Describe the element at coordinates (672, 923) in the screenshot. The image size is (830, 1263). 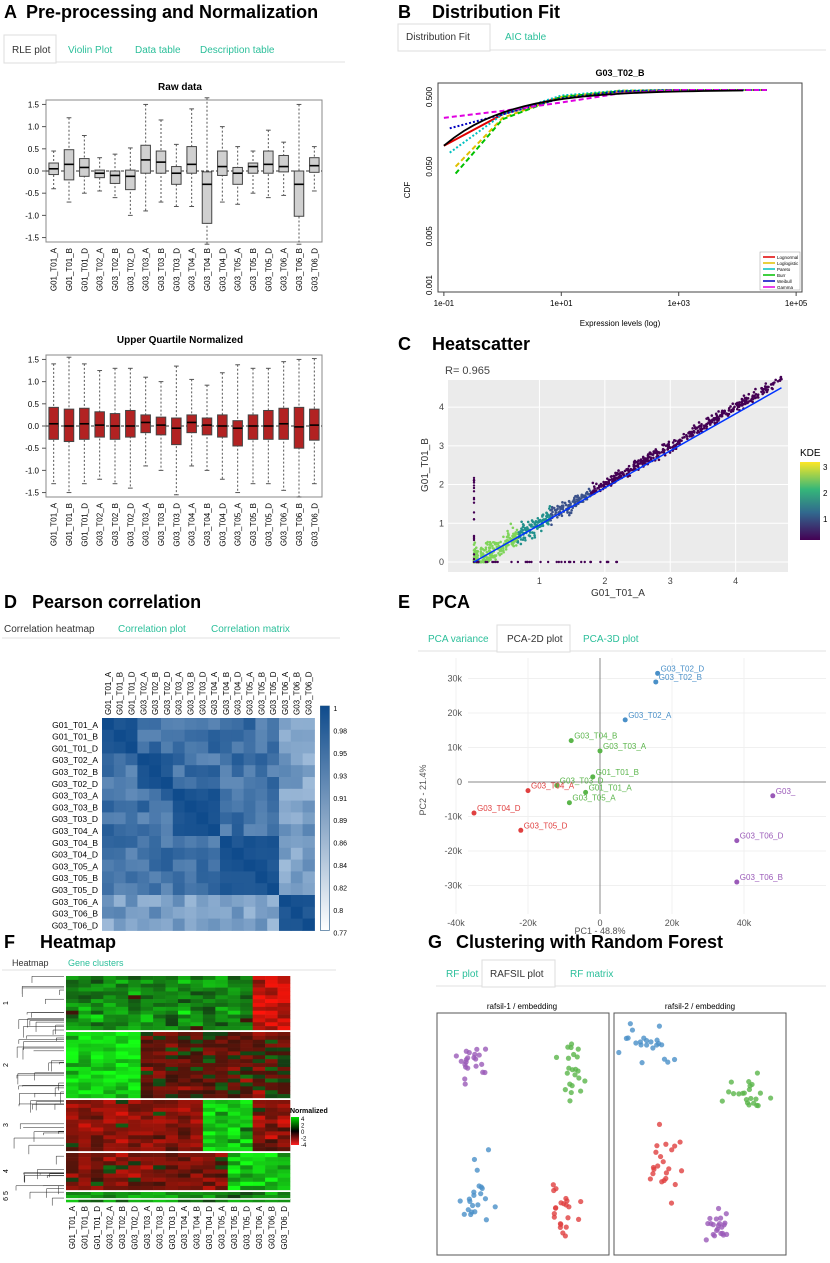
I see `x-tick-label: 20k` at that location.